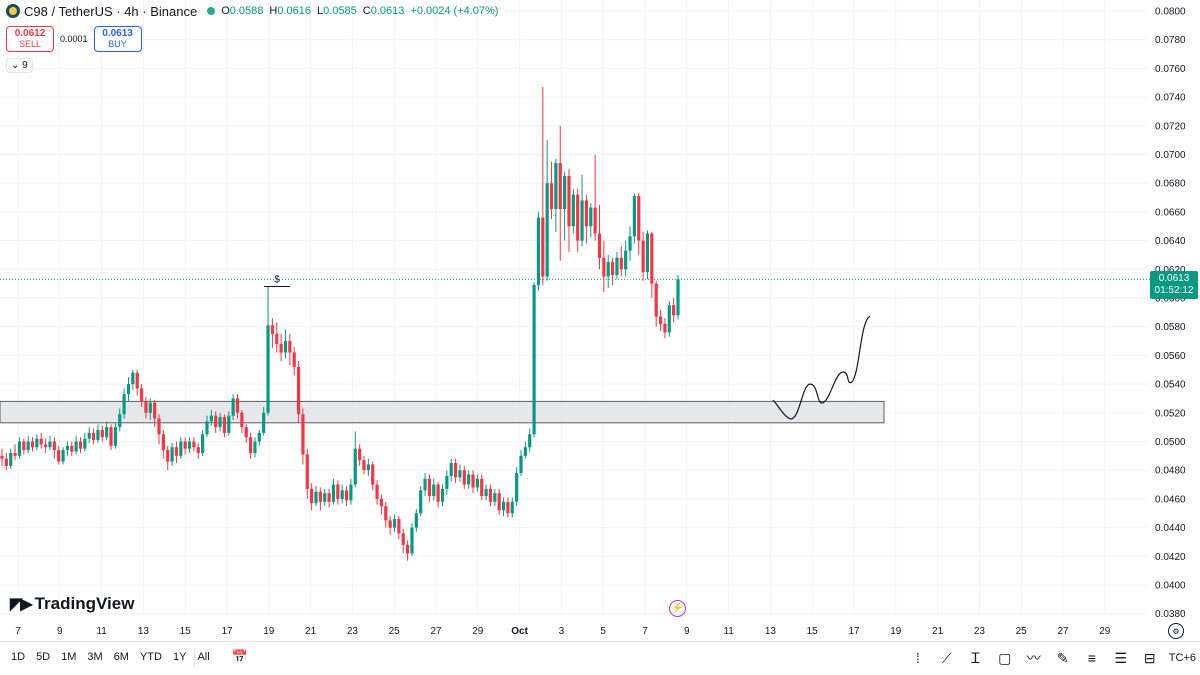  What do you see at coordinates (30, 39) in the screenshot?
I see `sell-button: 0.0612 SELL` at bounding box center [30, 39].